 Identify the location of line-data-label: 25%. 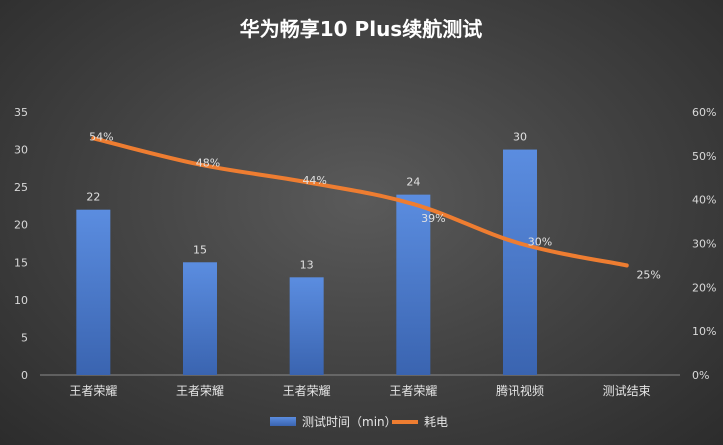
(648, 274).